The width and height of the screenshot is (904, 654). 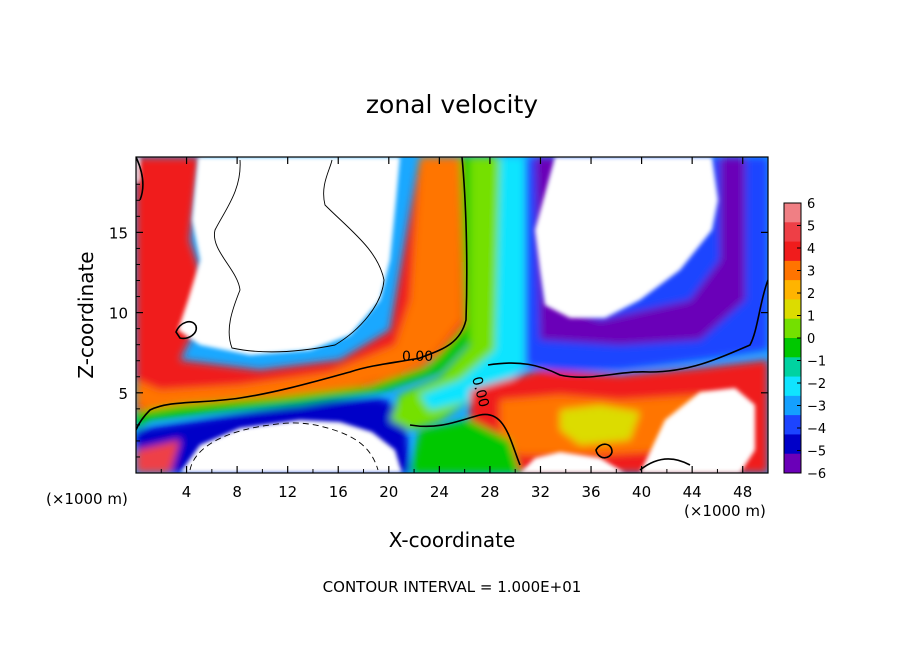 What do you see at coordinates (626, 237) in the screenshot?
I see `blank-upper-right` at bounding box center [626, 237].